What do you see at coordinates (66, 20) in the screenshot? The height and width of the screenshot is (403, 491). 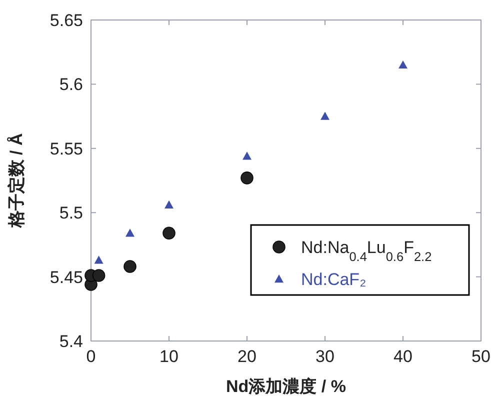 I see `y-tick-label: 5.65` at bounding box center [66, 20].